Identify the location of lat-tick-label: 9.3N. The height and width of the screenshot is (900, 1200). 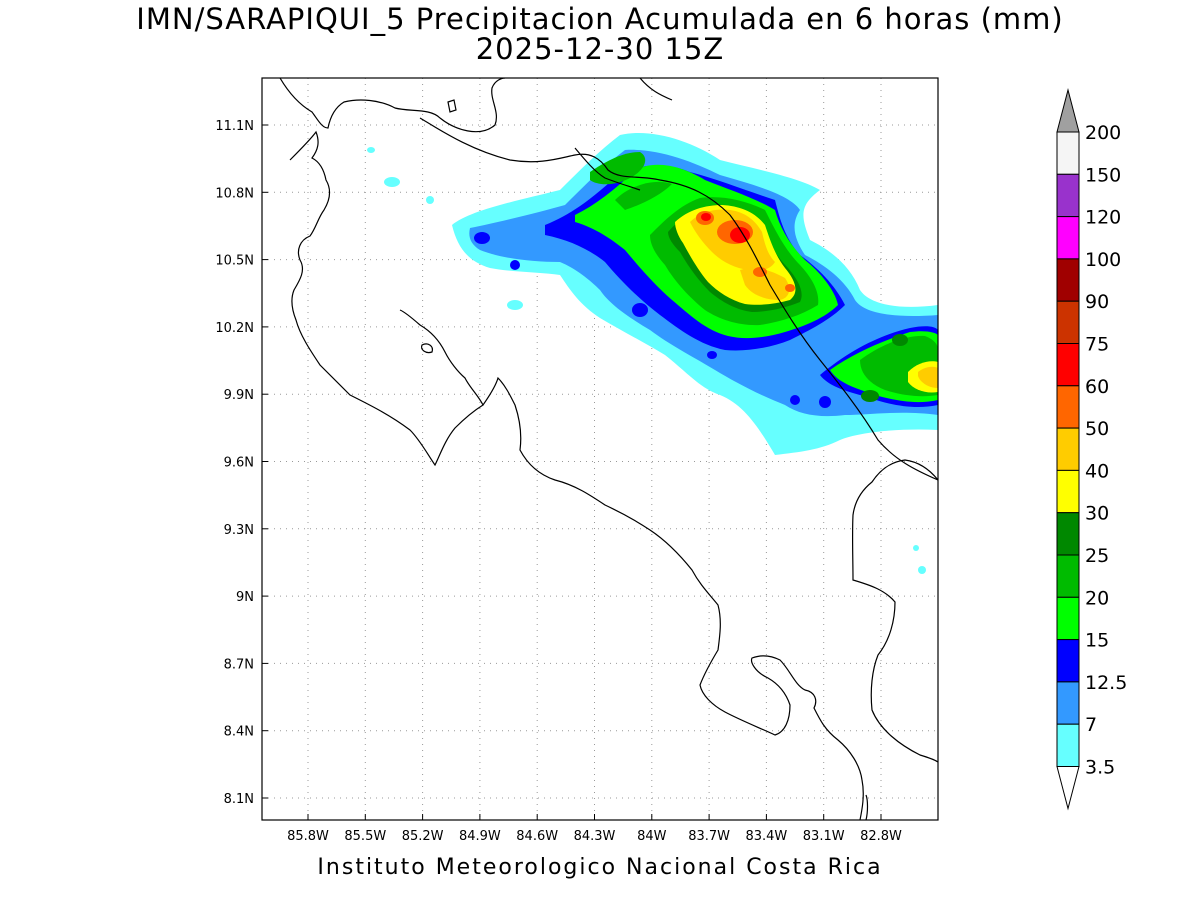
(239, 530).